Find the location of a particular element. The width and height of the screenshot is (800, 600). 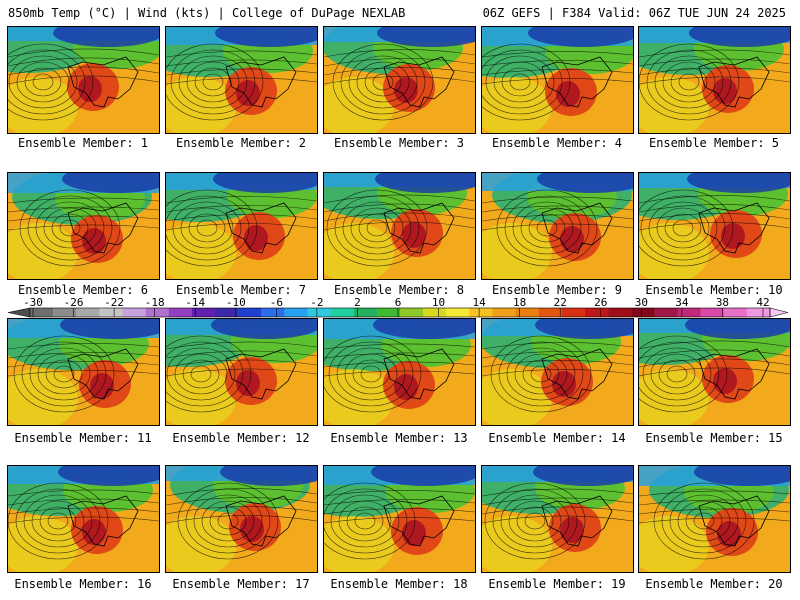

ensemble-member-label: Ensemble Member: 15 is located at coordinates (714, 438).